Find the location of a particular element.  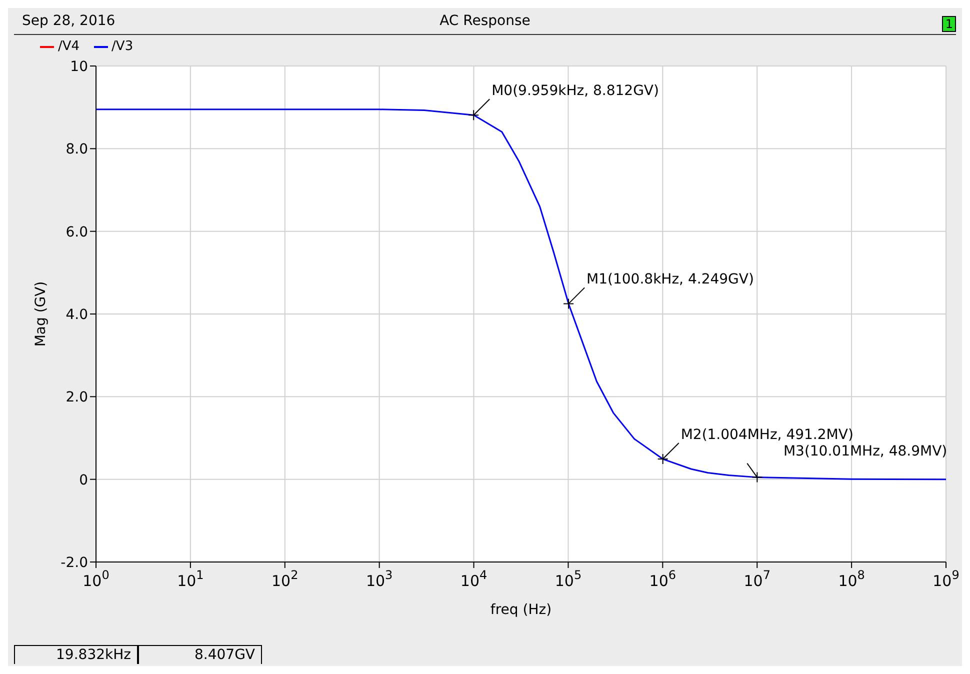

y-tick-label: -2.0 is located at coordinates (74, 562).